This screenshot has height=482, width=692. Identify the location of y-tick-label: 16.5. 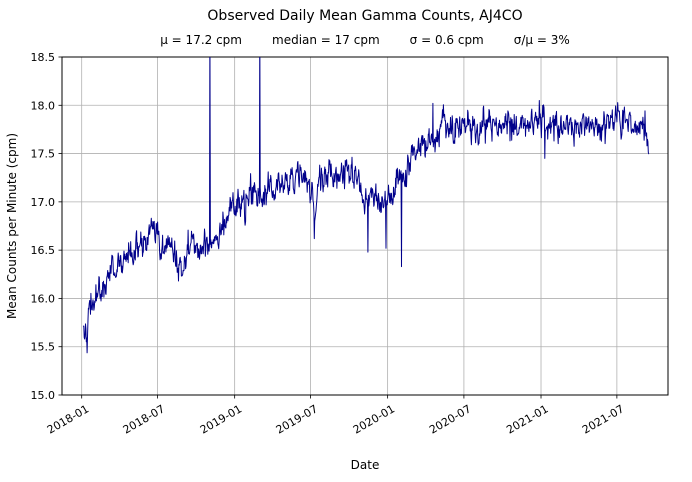
(43, 250).